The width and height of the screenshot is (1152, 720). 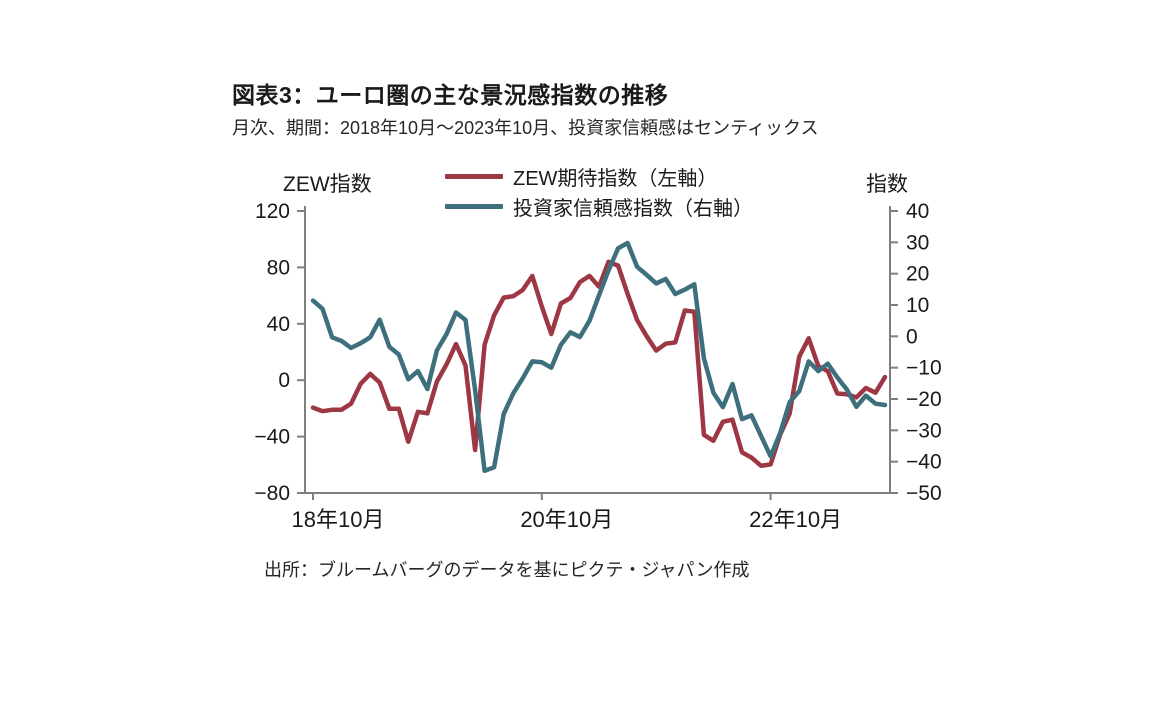 What do you see at coordinates (272, 493) in the screenshot?
I see `left-axis-tick-label: −80` at bounding box center [272, 493].